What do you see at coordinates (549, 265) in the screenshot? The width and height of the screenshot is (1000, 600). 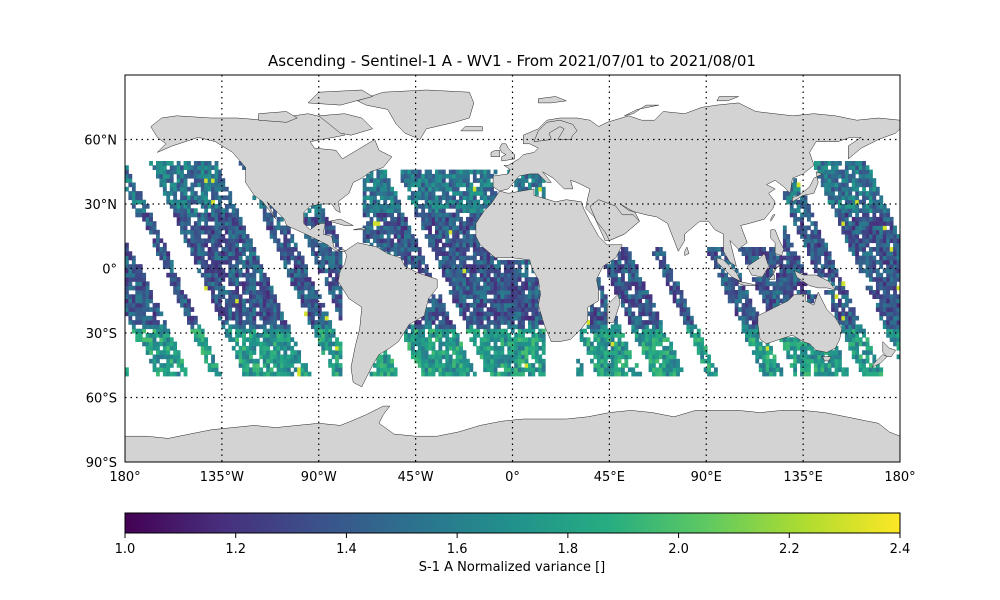 I see `landmass-africa` at bounding box center [549, 265].